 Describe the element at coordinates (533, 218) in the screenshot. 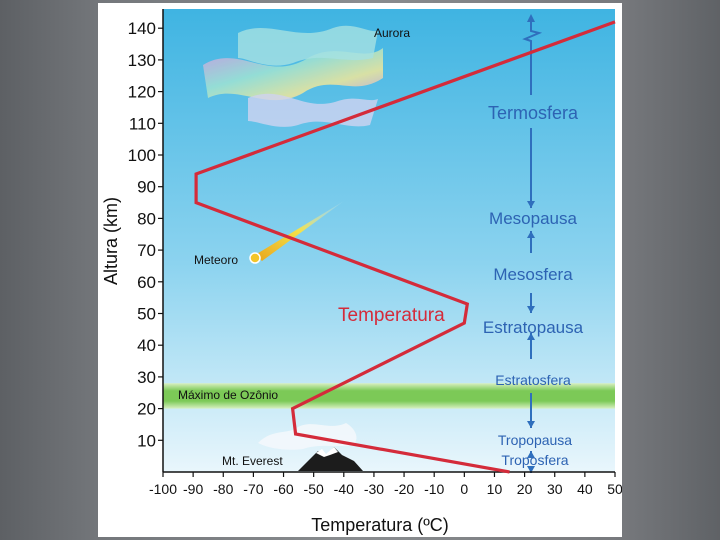

I see `layer-label-mesopausa: Mesopausa` at that location.